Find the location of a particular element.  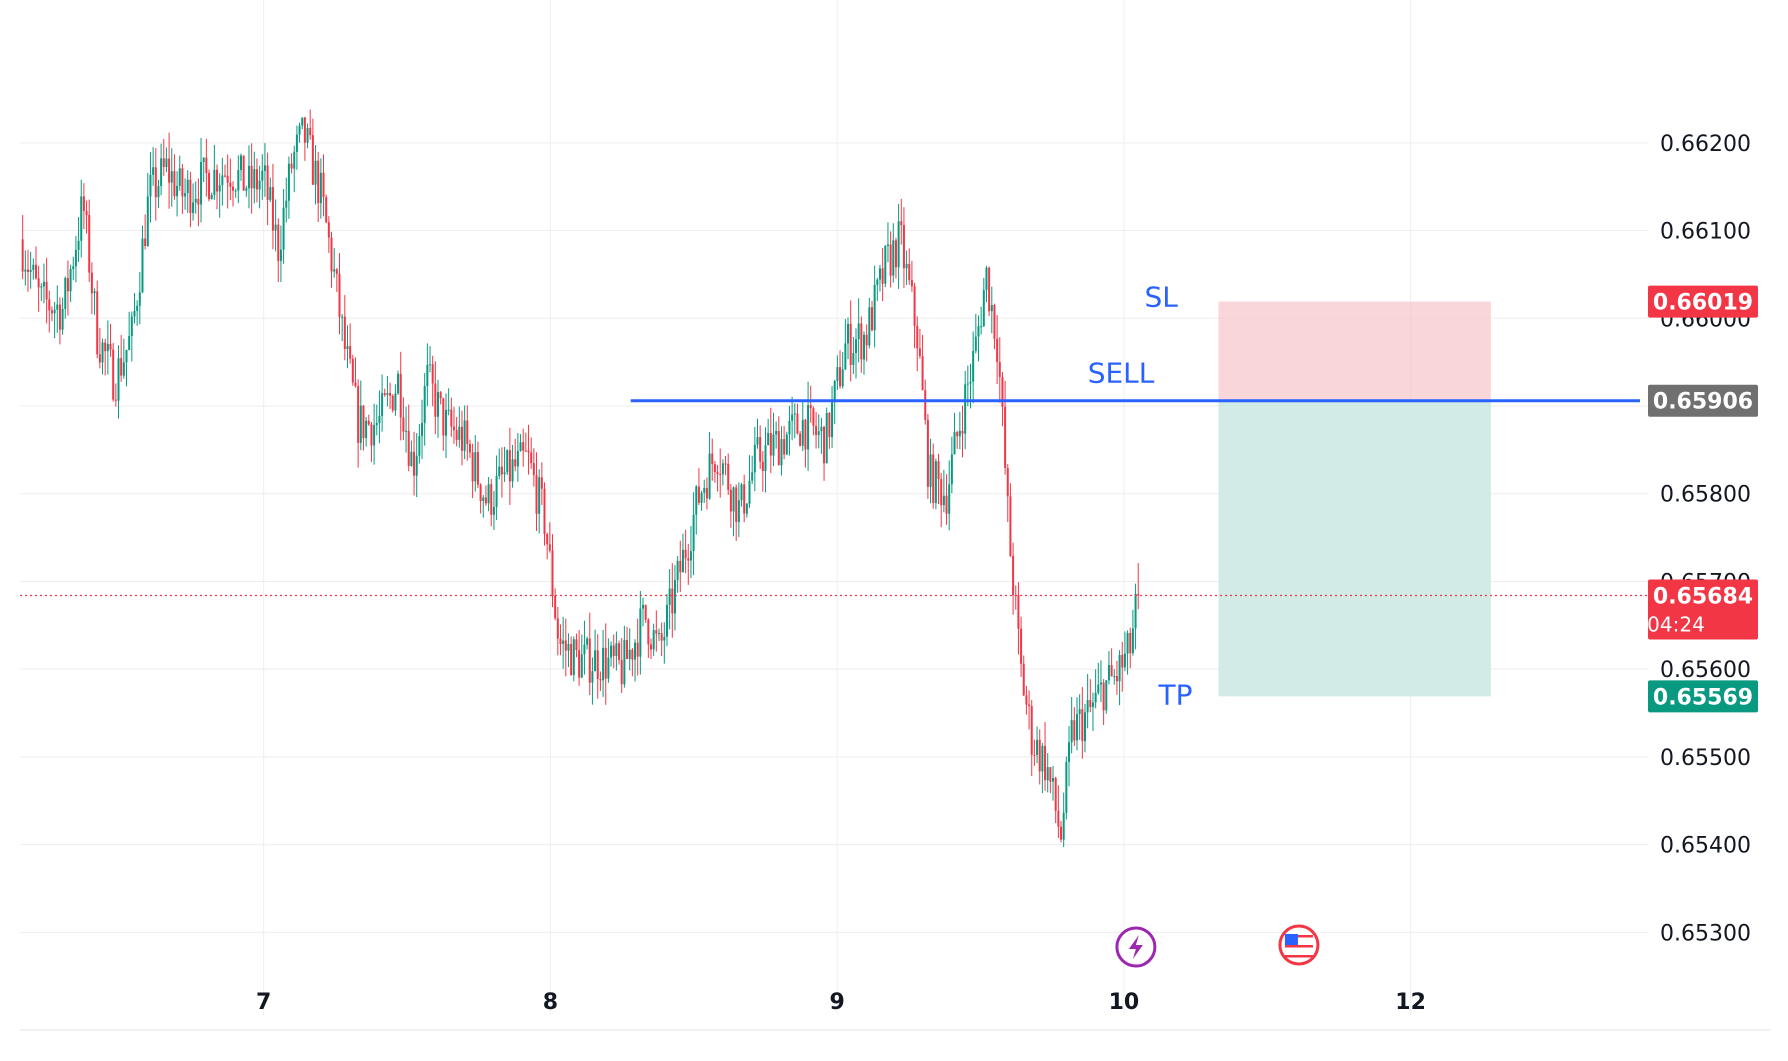

entry-price-tag: 0.65906 is located at coordinates (1703, 402).